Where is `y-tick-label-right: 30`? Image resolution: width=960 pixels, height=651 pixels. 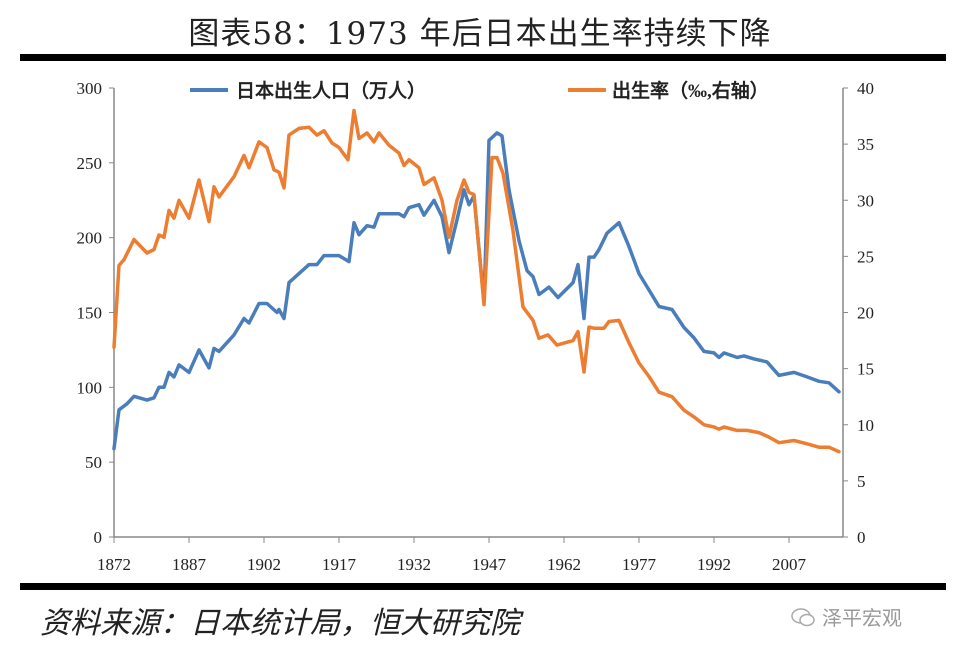 y-tick-label-right: 30 is located at coordinates (865, 200).